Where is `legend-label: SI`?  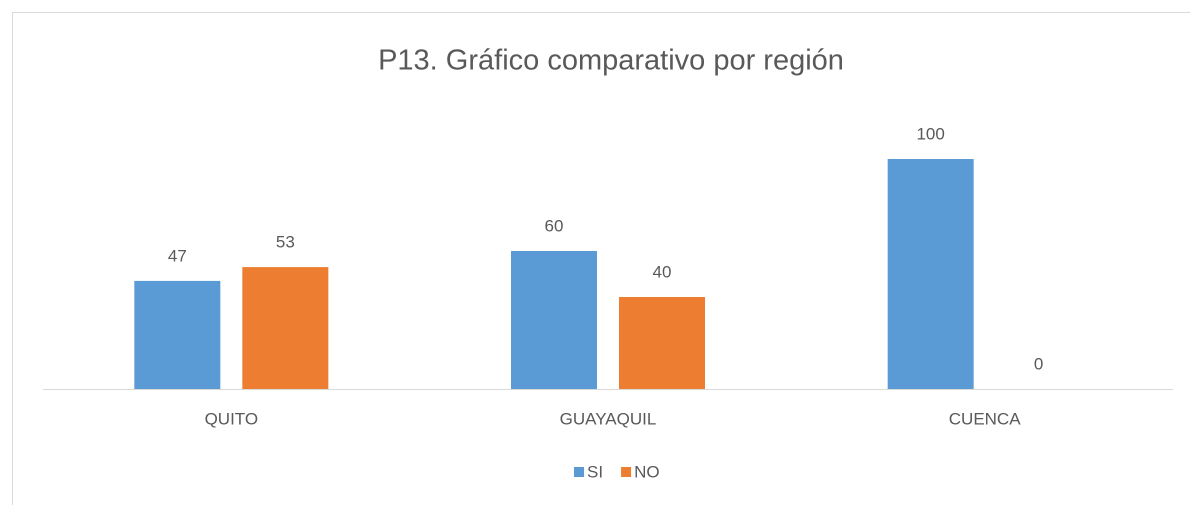
legend-label: SI is located at coordinates (595, 471).